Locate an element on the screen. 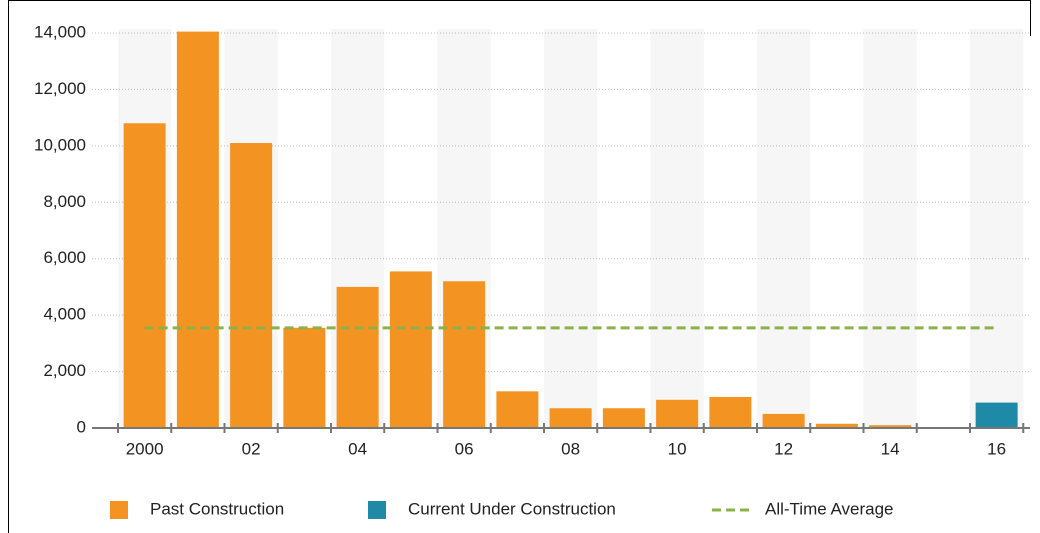 This screenshot has width=1040, height=533. x-tick-label: 10 is located at coordinates (677, 448).